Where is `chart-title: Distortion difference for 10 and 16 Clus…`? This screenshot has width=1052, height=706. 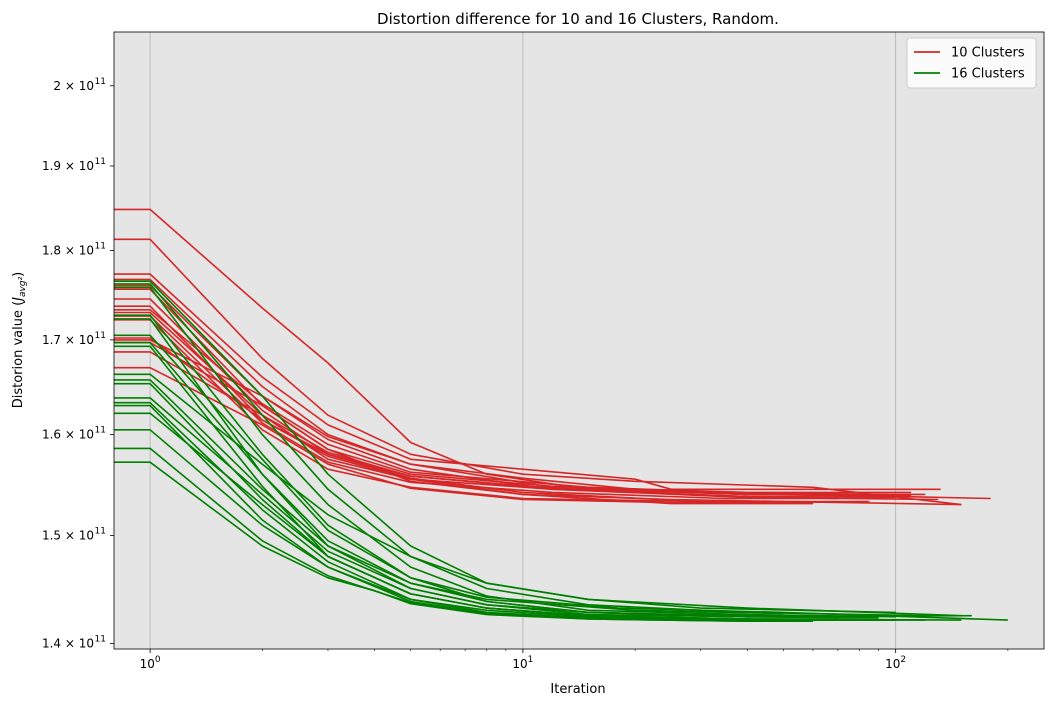 chart-title: Distortion difference for 10 and 16 Clus… is located at coordinates (578, 19).